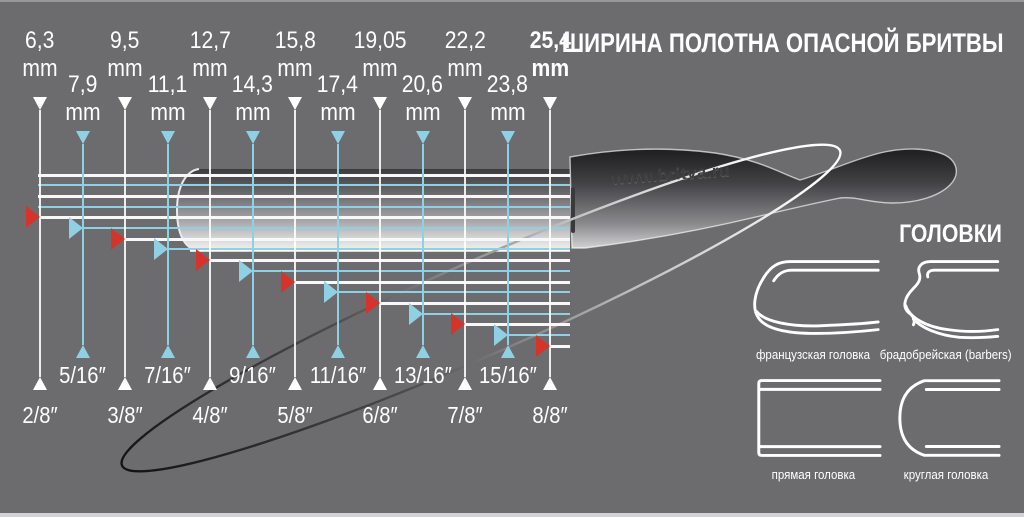  Describe the element at coordinates (82, 375) in the screenshot. I see `inch-label: 5/16″` at that location.